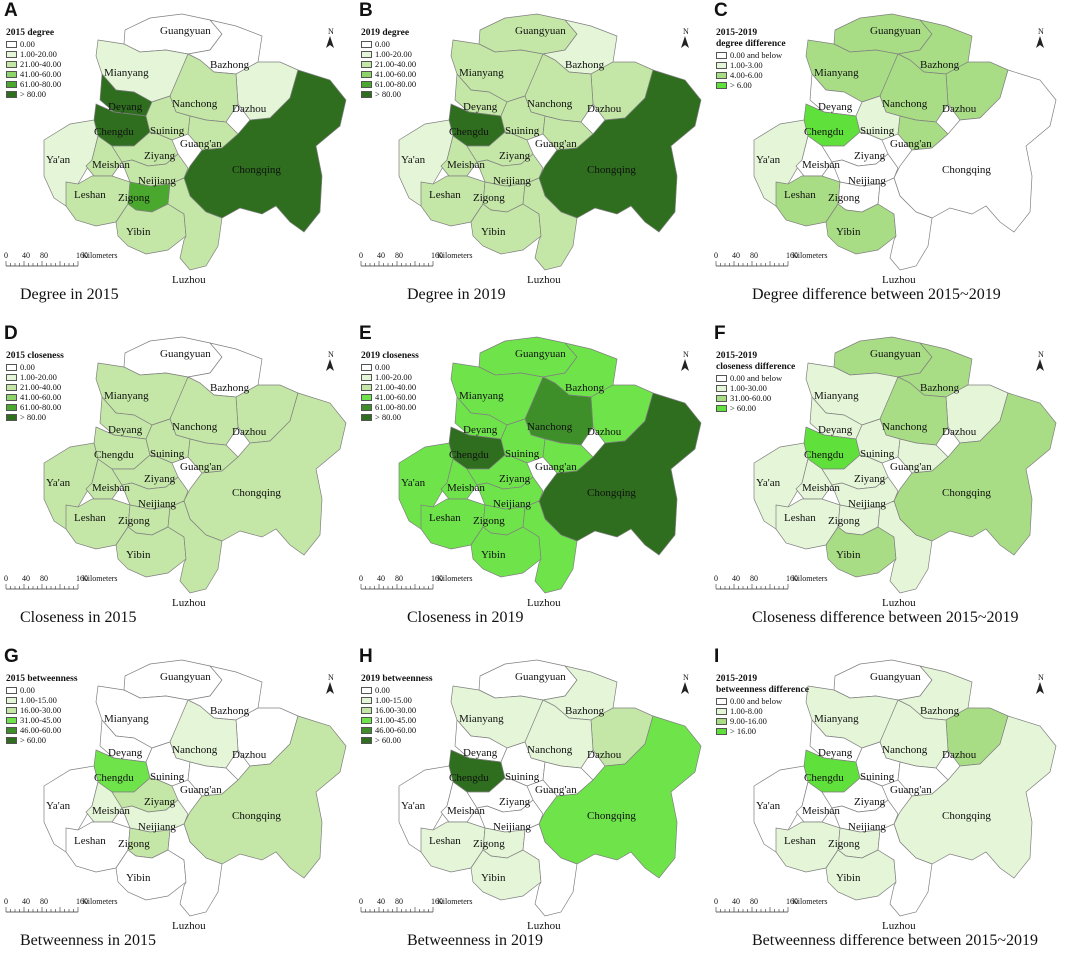 The height and width of the screenshot is (970, 1065). What do you see at coordinates (33, 417) in the screenshot?
I see `legend-class-label: > 80.00` at bounding box center [33, 417].